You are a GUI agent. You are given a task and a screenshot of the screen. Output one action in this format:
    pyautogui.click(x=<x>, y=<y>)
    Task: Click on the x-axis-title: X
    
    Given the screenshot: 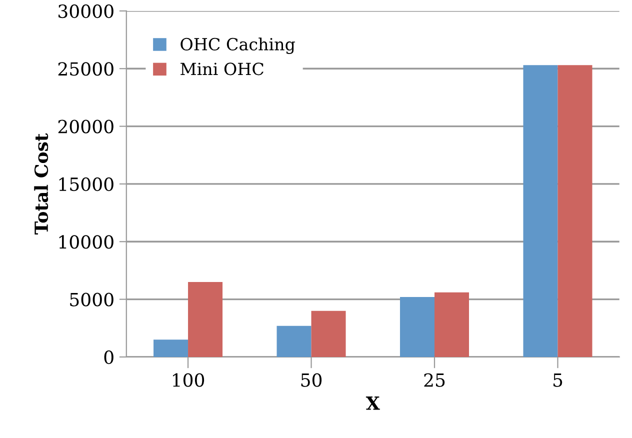 What is the action you would take?
    pyautogui.click(x=373, y=403)
    